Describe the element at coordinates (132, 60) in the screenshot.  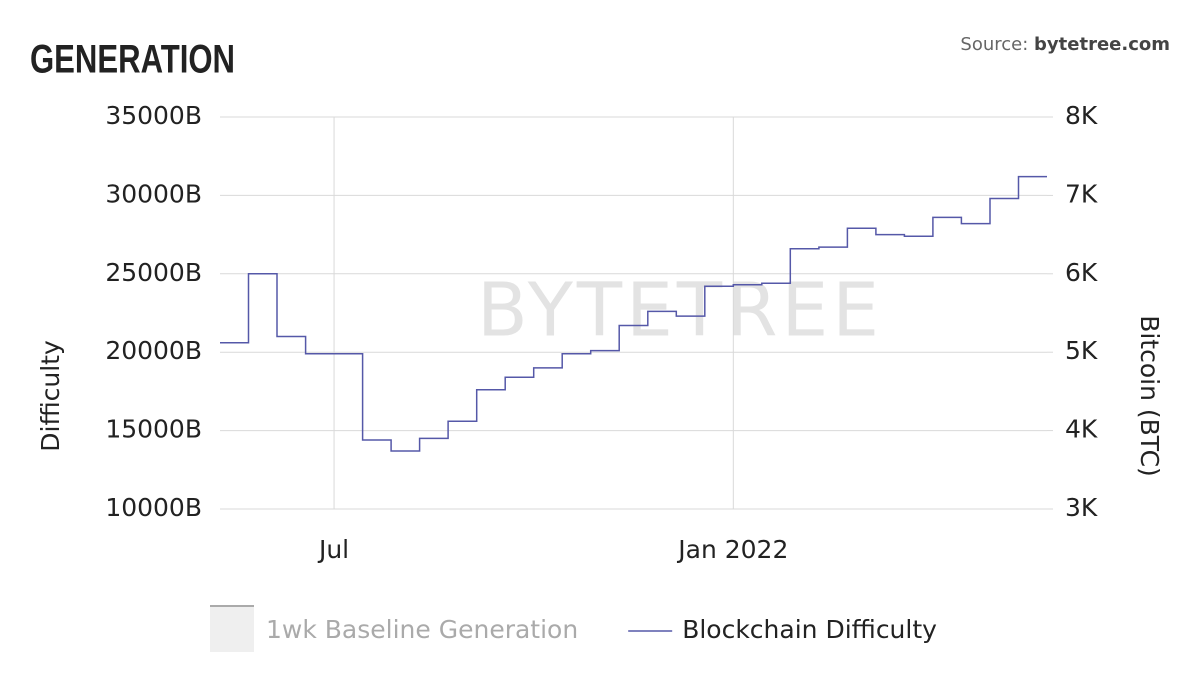
I see `chart-title: GENERATION` at that location.